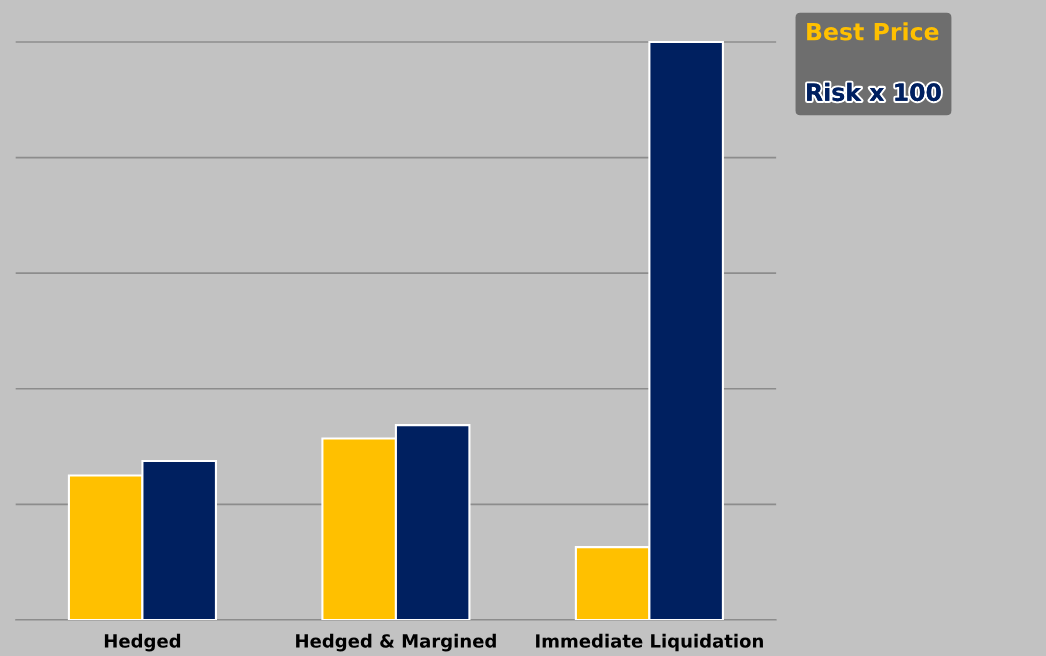  Describe the element at coordinates (396, 642) in the screenshot. I see `x-tick-label: Hedged & Margined` at that location.